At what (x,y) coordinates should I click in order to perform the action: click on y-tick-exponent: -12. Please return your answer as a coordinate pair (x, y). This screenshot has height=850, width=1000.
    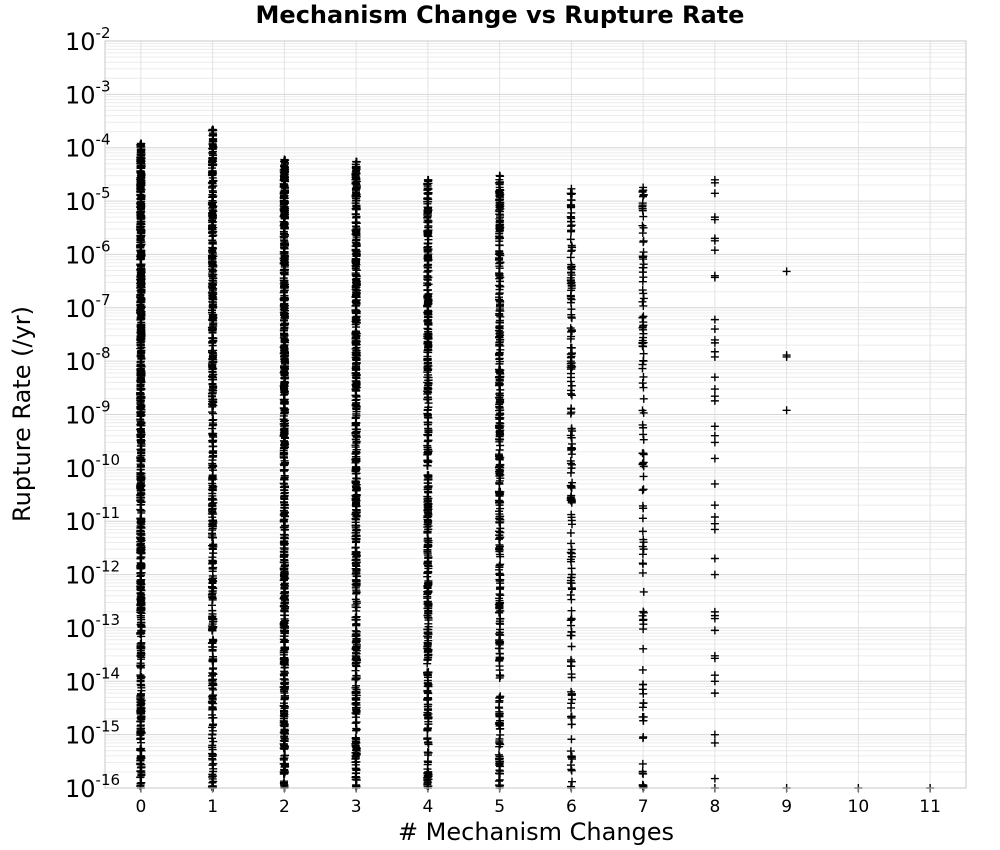
    Looking at the image, I should click on (108, 567).